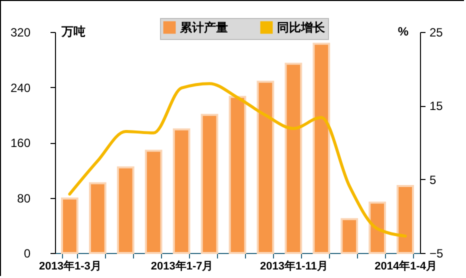  What do you see at coordinates (24, 198) in the screenshot?
I see `y-tick-label: 80` at bounding box center [24, 198].